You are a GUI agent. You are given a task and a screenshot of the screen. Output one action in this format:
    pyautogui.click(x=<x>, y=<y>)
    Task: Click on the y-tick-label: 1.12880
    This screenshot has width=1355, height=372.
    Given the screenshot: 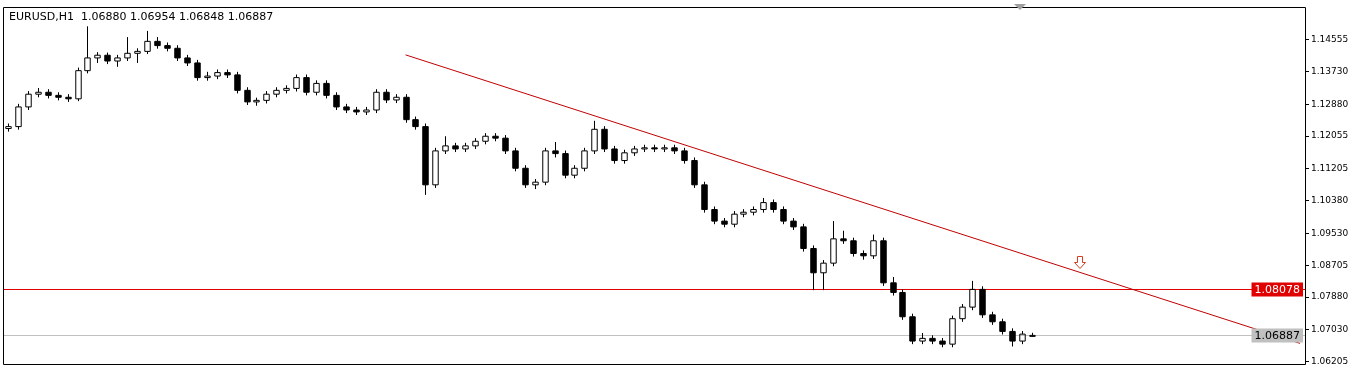 What is the action you would take?
    pyautogui.click(x=1330, y=103)
    